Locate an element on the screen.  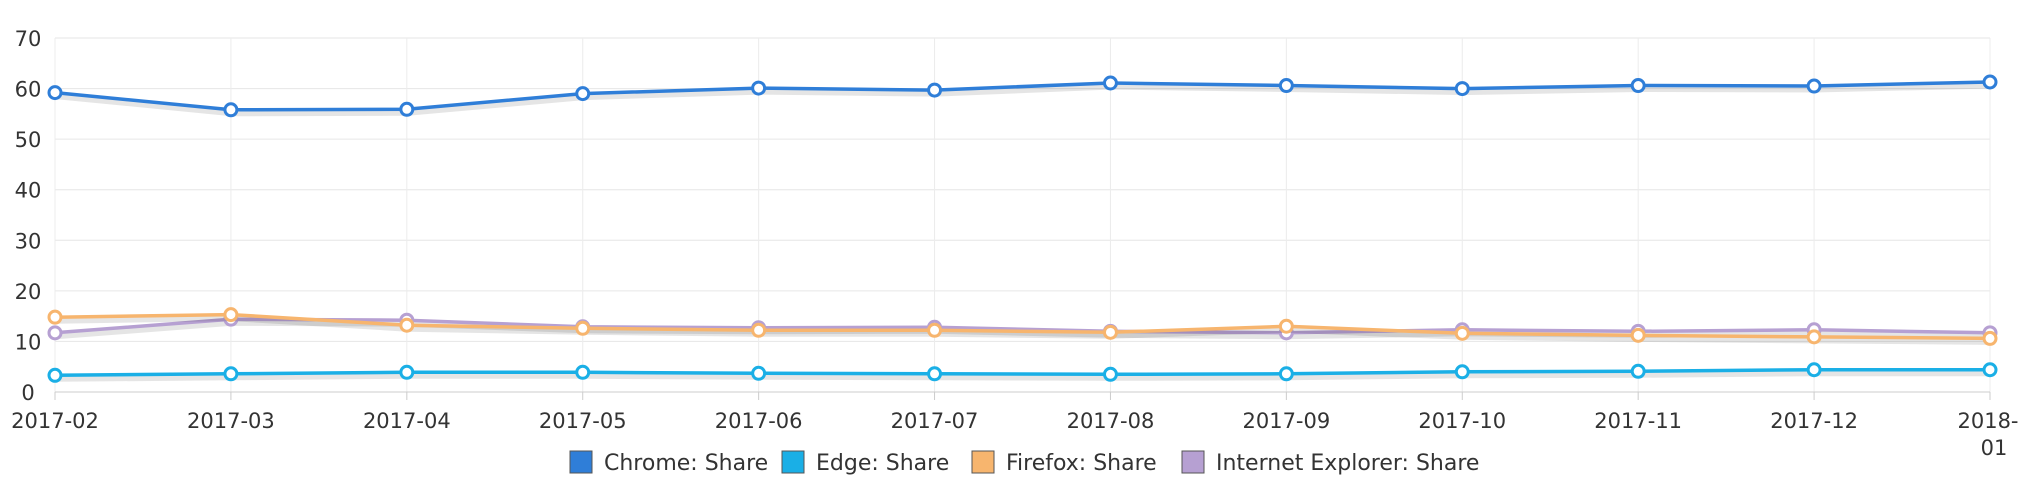
legend-item: Edge: Share is located at coordinates (865, 463).